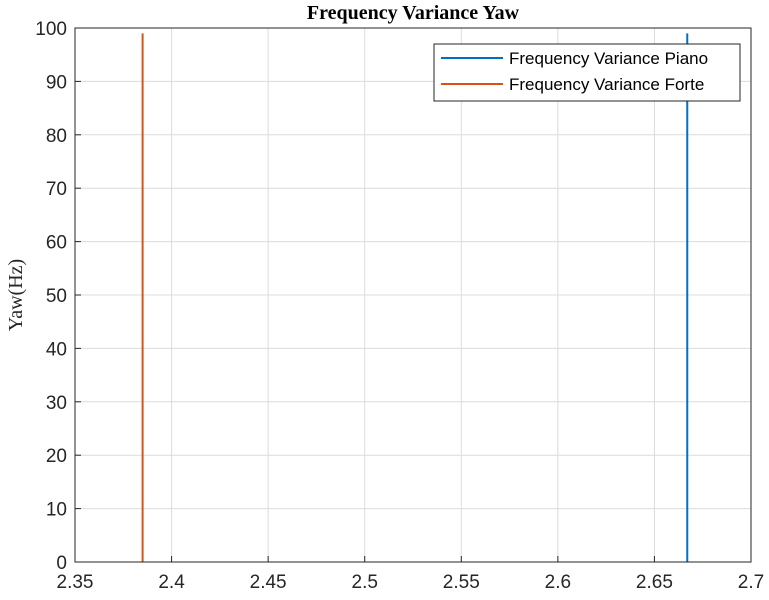 The image size is (769, 600). What do you see at coordinates (16, 295) in the screenshot?
I see `y-axis-label: Yaw(Hz)` at bounding box center [16, 295].